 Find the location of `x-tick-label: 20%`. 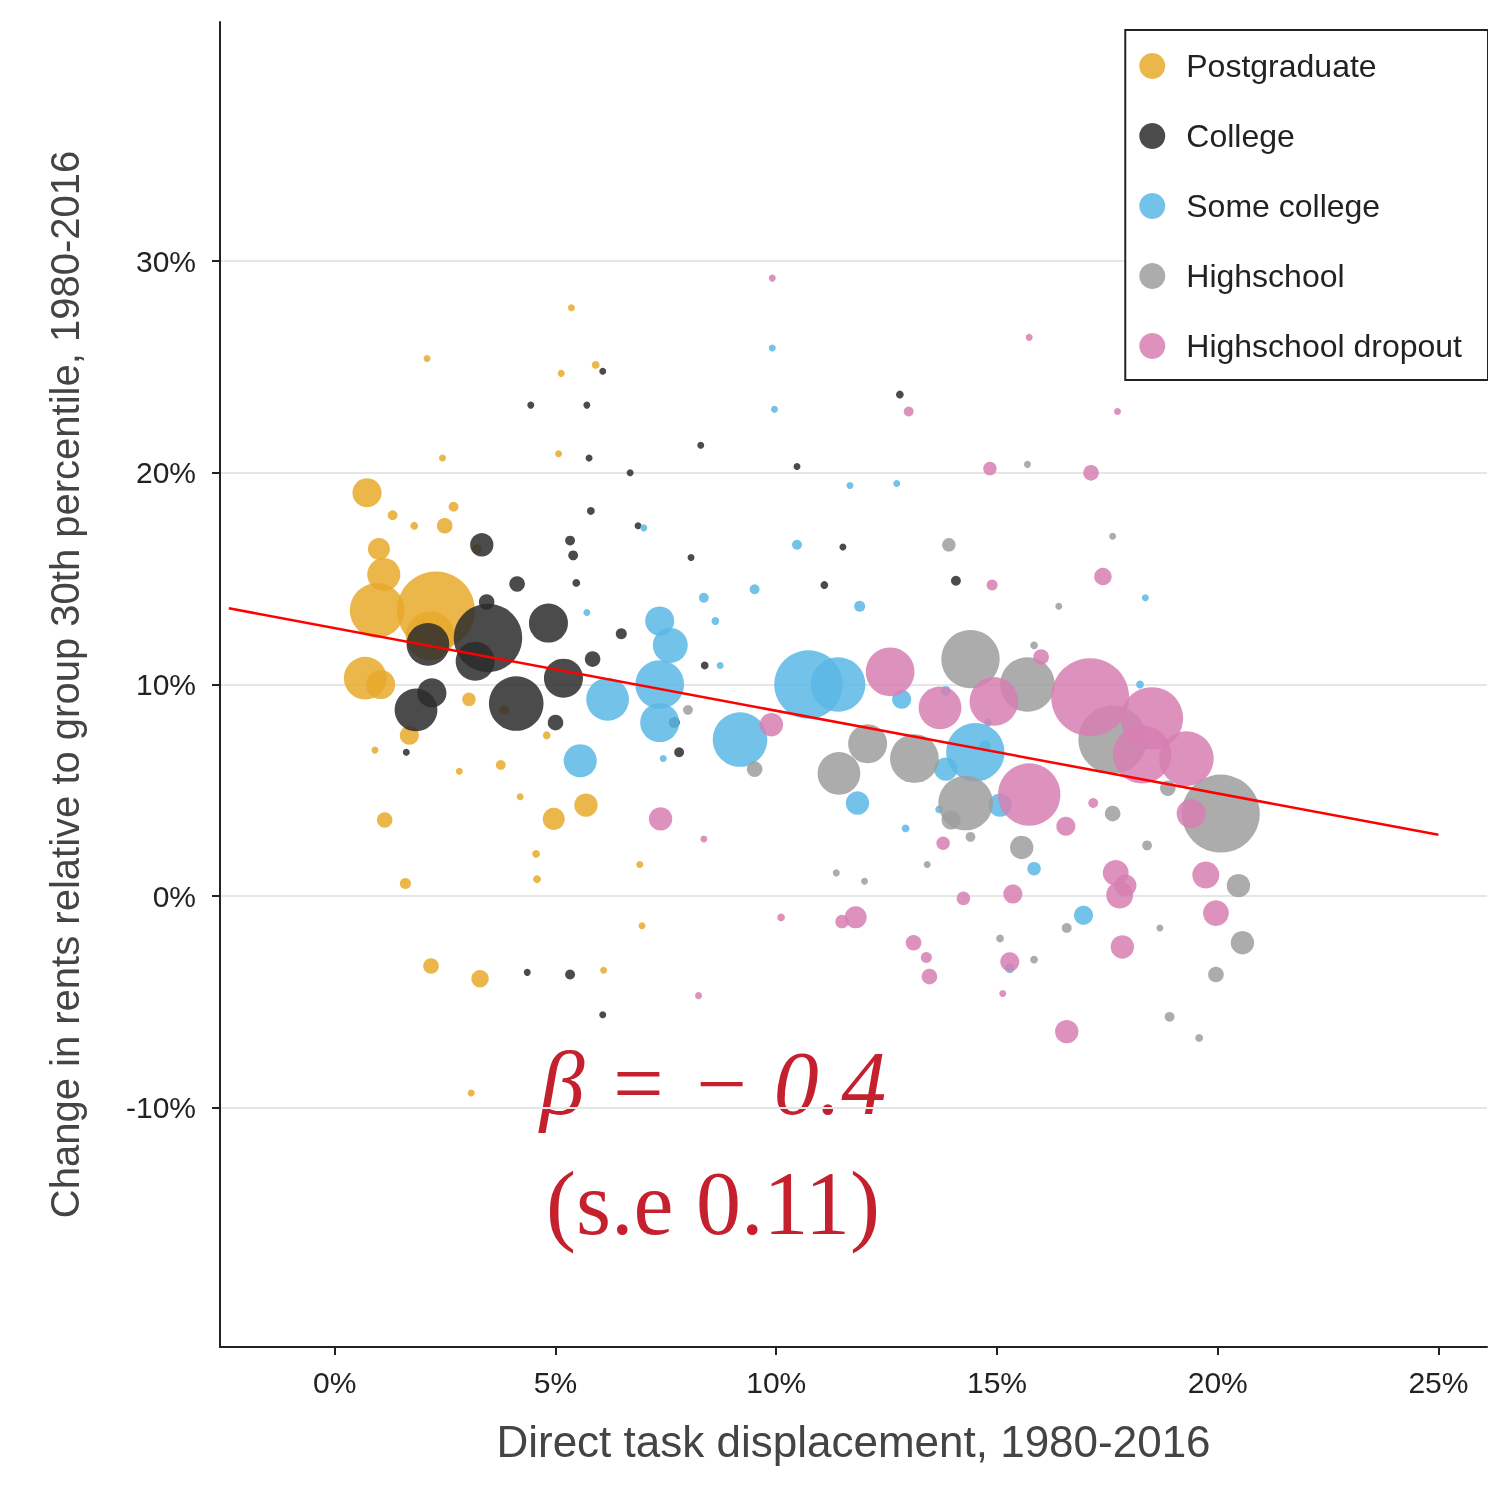

x-tick-label: 20% is located at coordinates (1217, 1382).